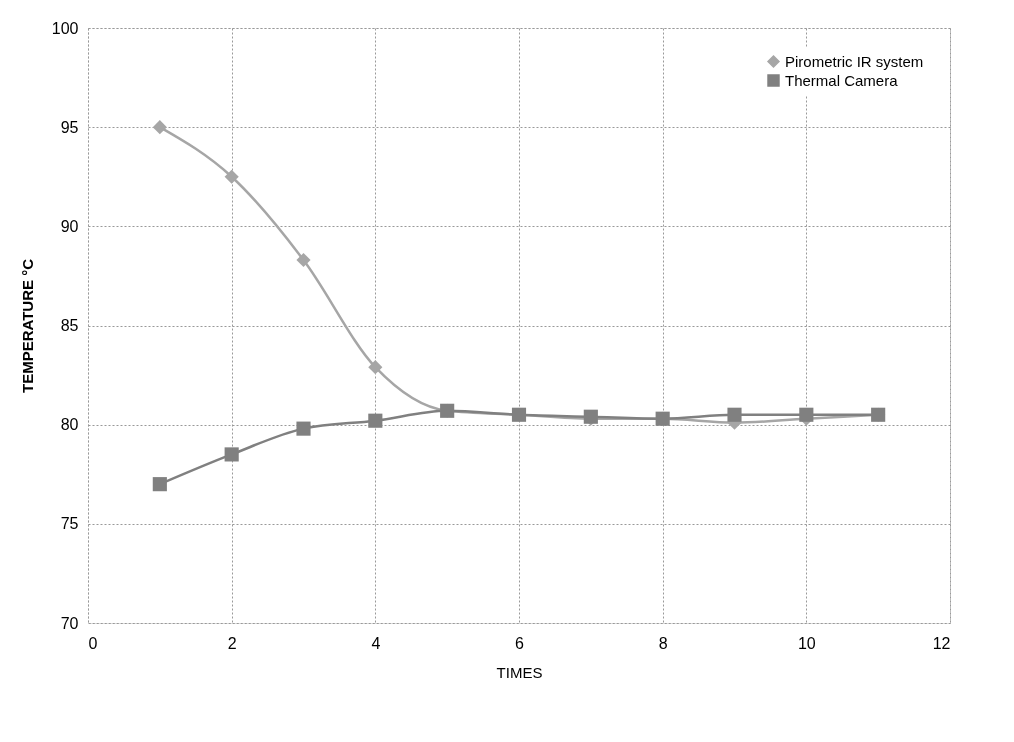 This screenshot has height=742, width=1014. Describe the element at coordinates (520, 643) in the screenshot. I see `x-tick-label: 6` at that location.